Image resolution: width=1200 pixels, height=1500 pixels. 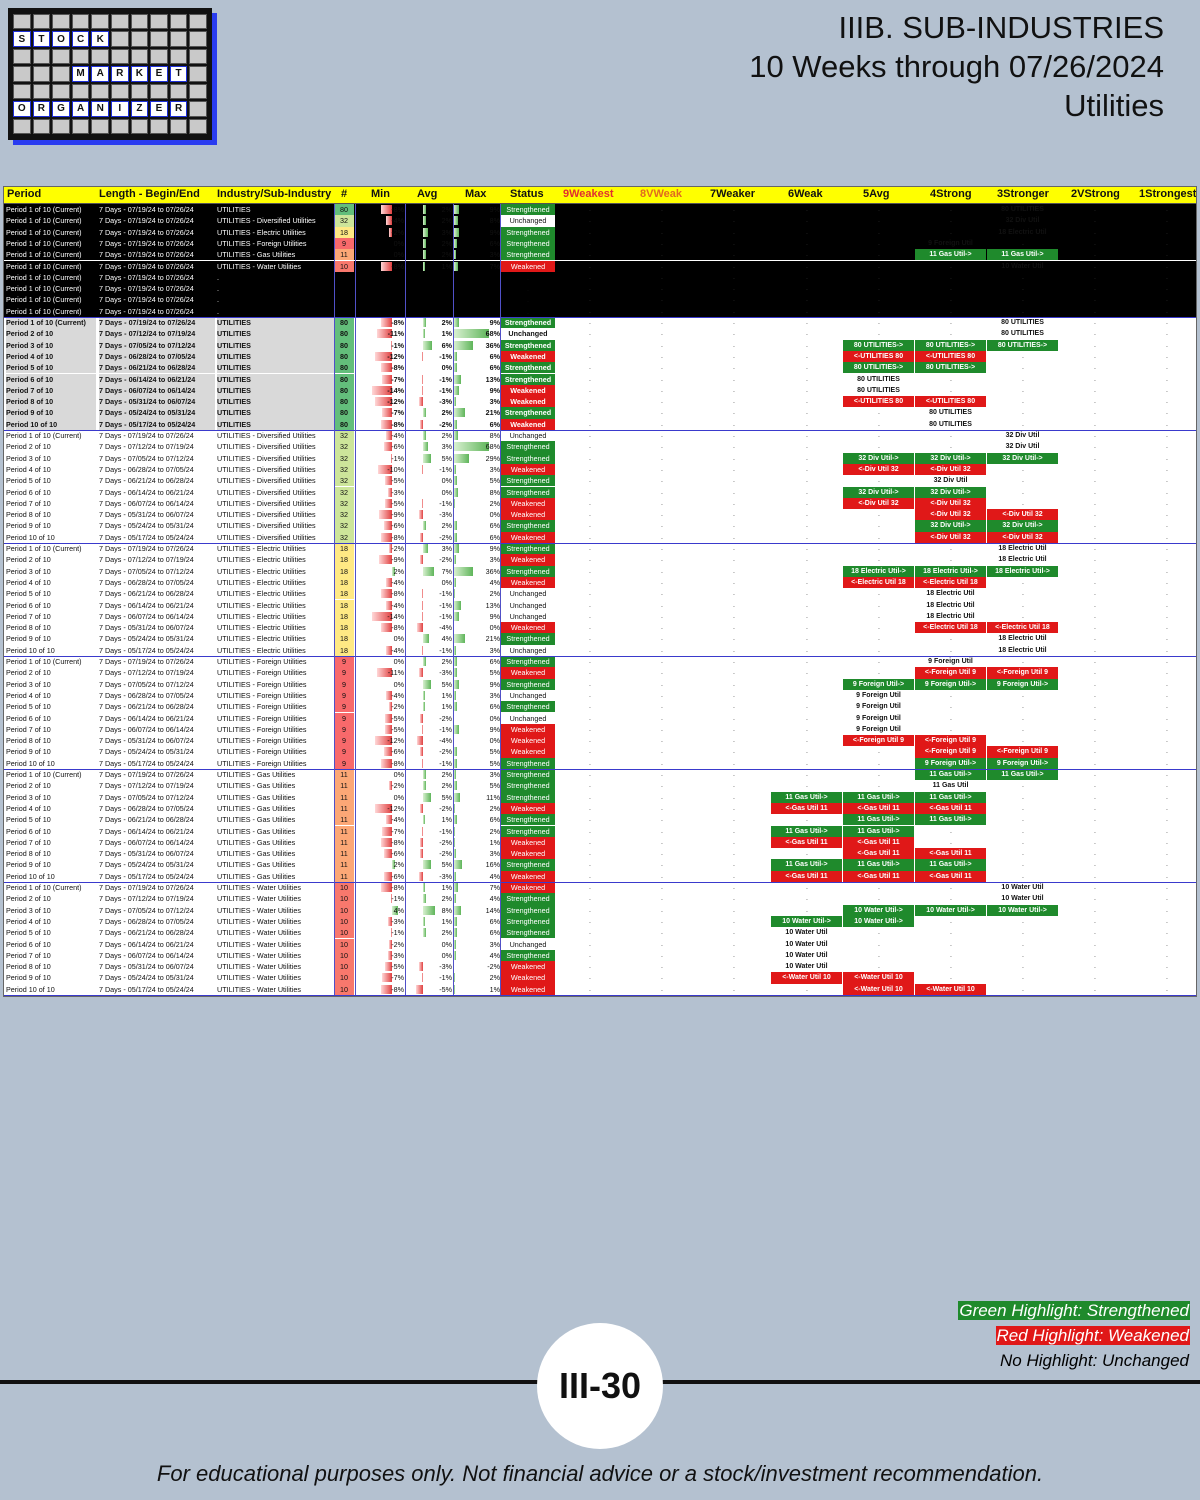 I want to click on avg-value: 3%, so click(x=446, y=447).